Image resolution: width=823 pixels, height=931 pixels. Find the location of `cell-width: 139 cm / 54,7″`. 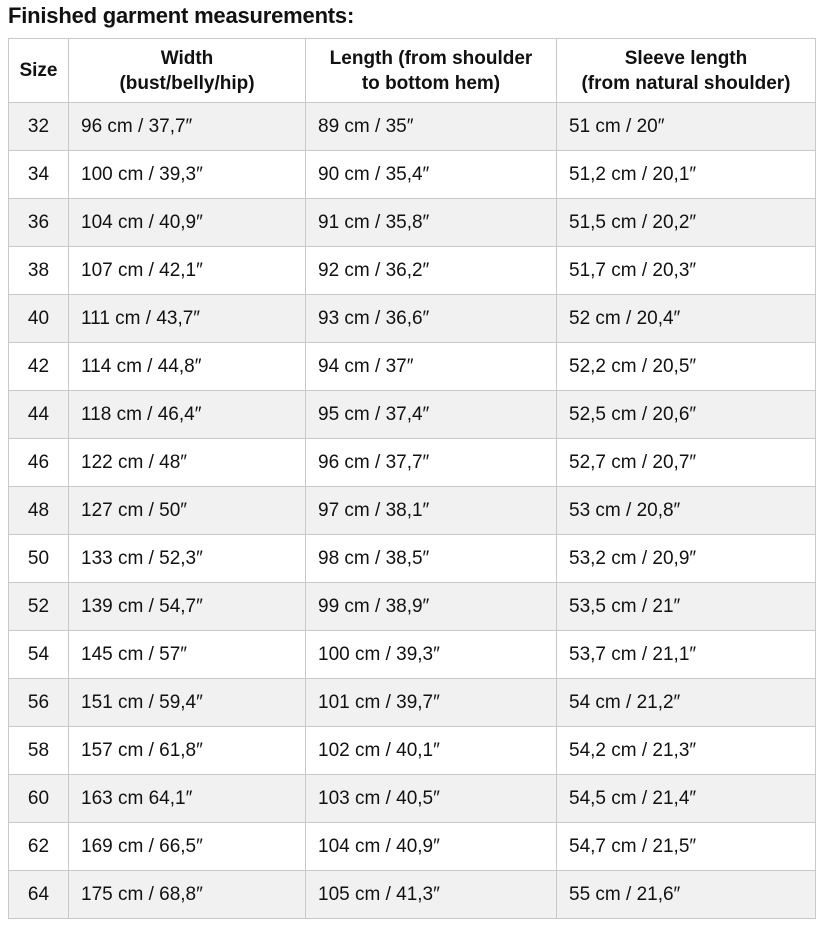

cell-width: 139 cm / 54,7″ is located at coordinates (187, 606).